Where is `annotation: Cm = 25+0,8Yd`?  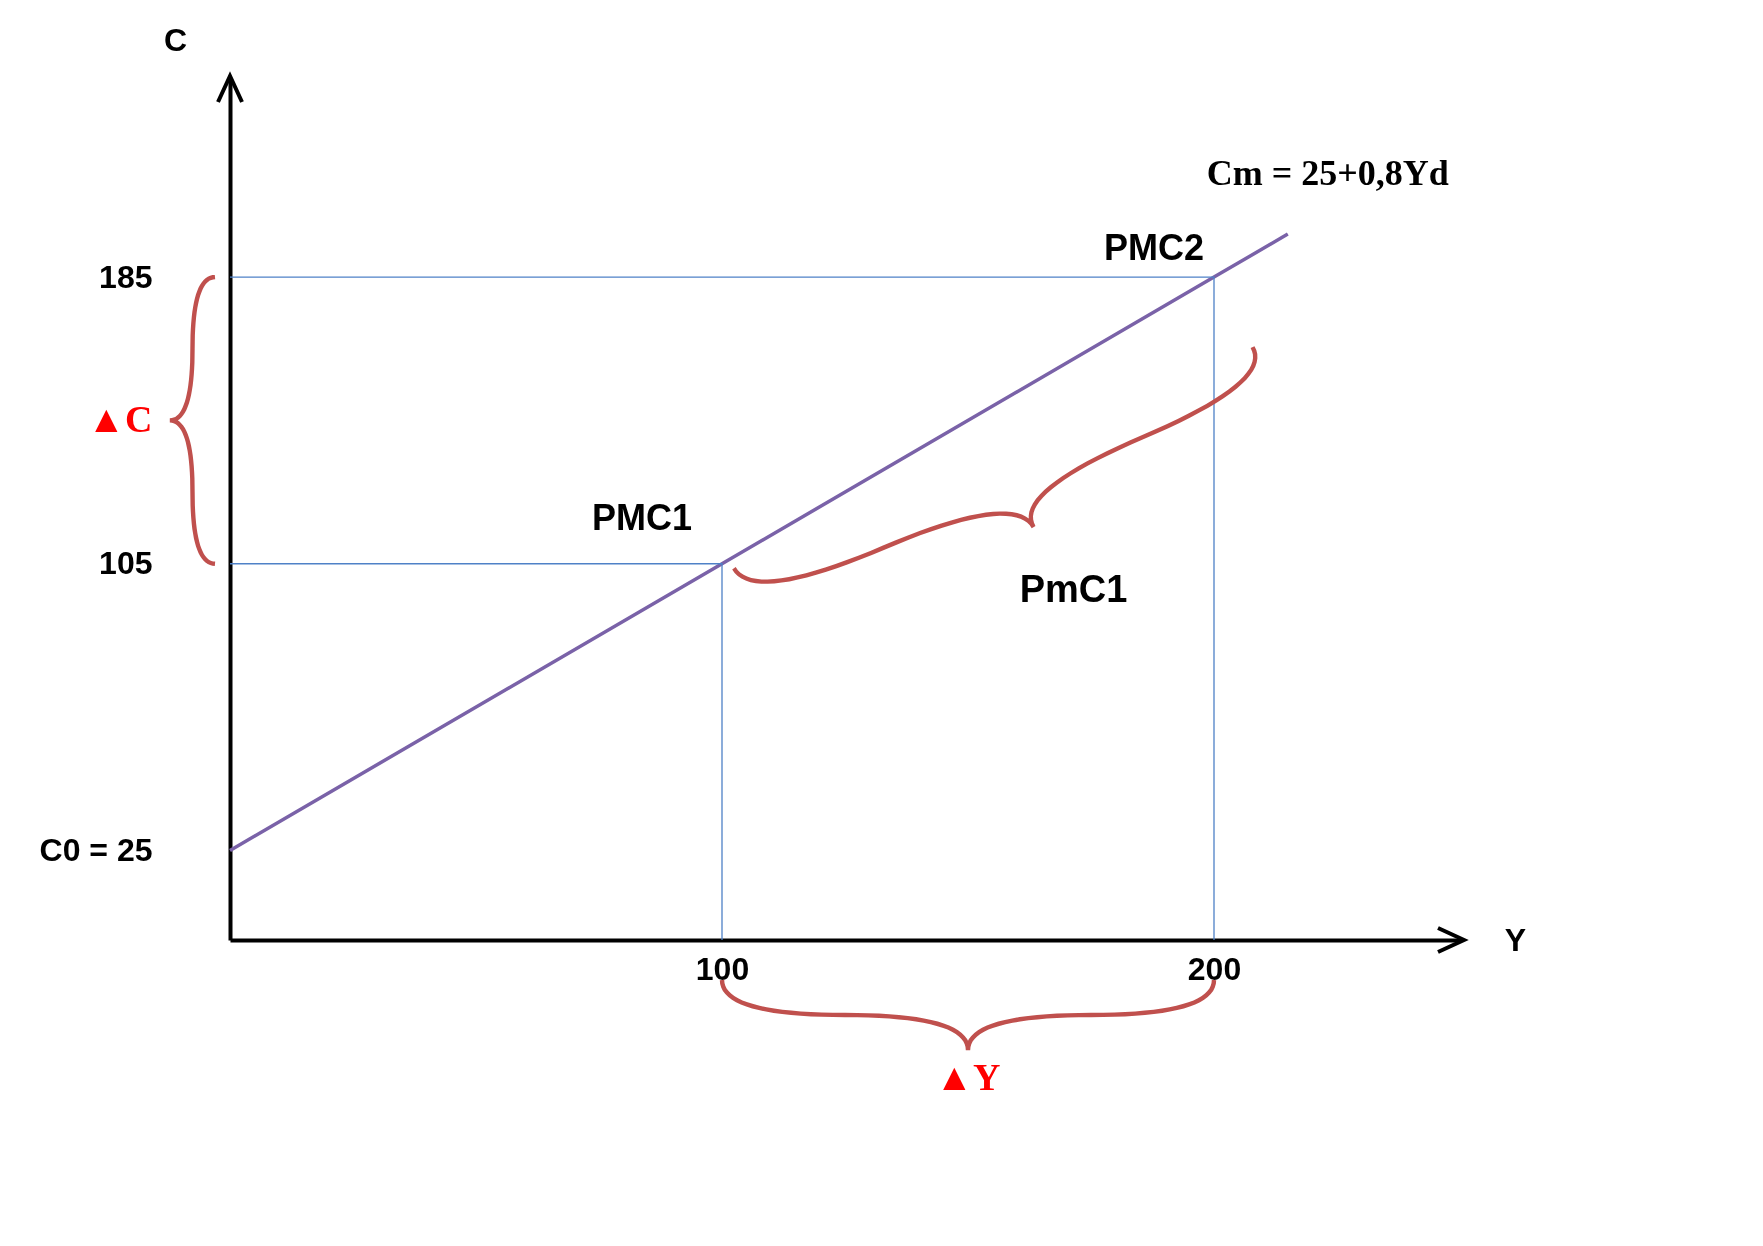 annotation: Cm = 25+0,8Yd is located at coordinates (1327, 173).